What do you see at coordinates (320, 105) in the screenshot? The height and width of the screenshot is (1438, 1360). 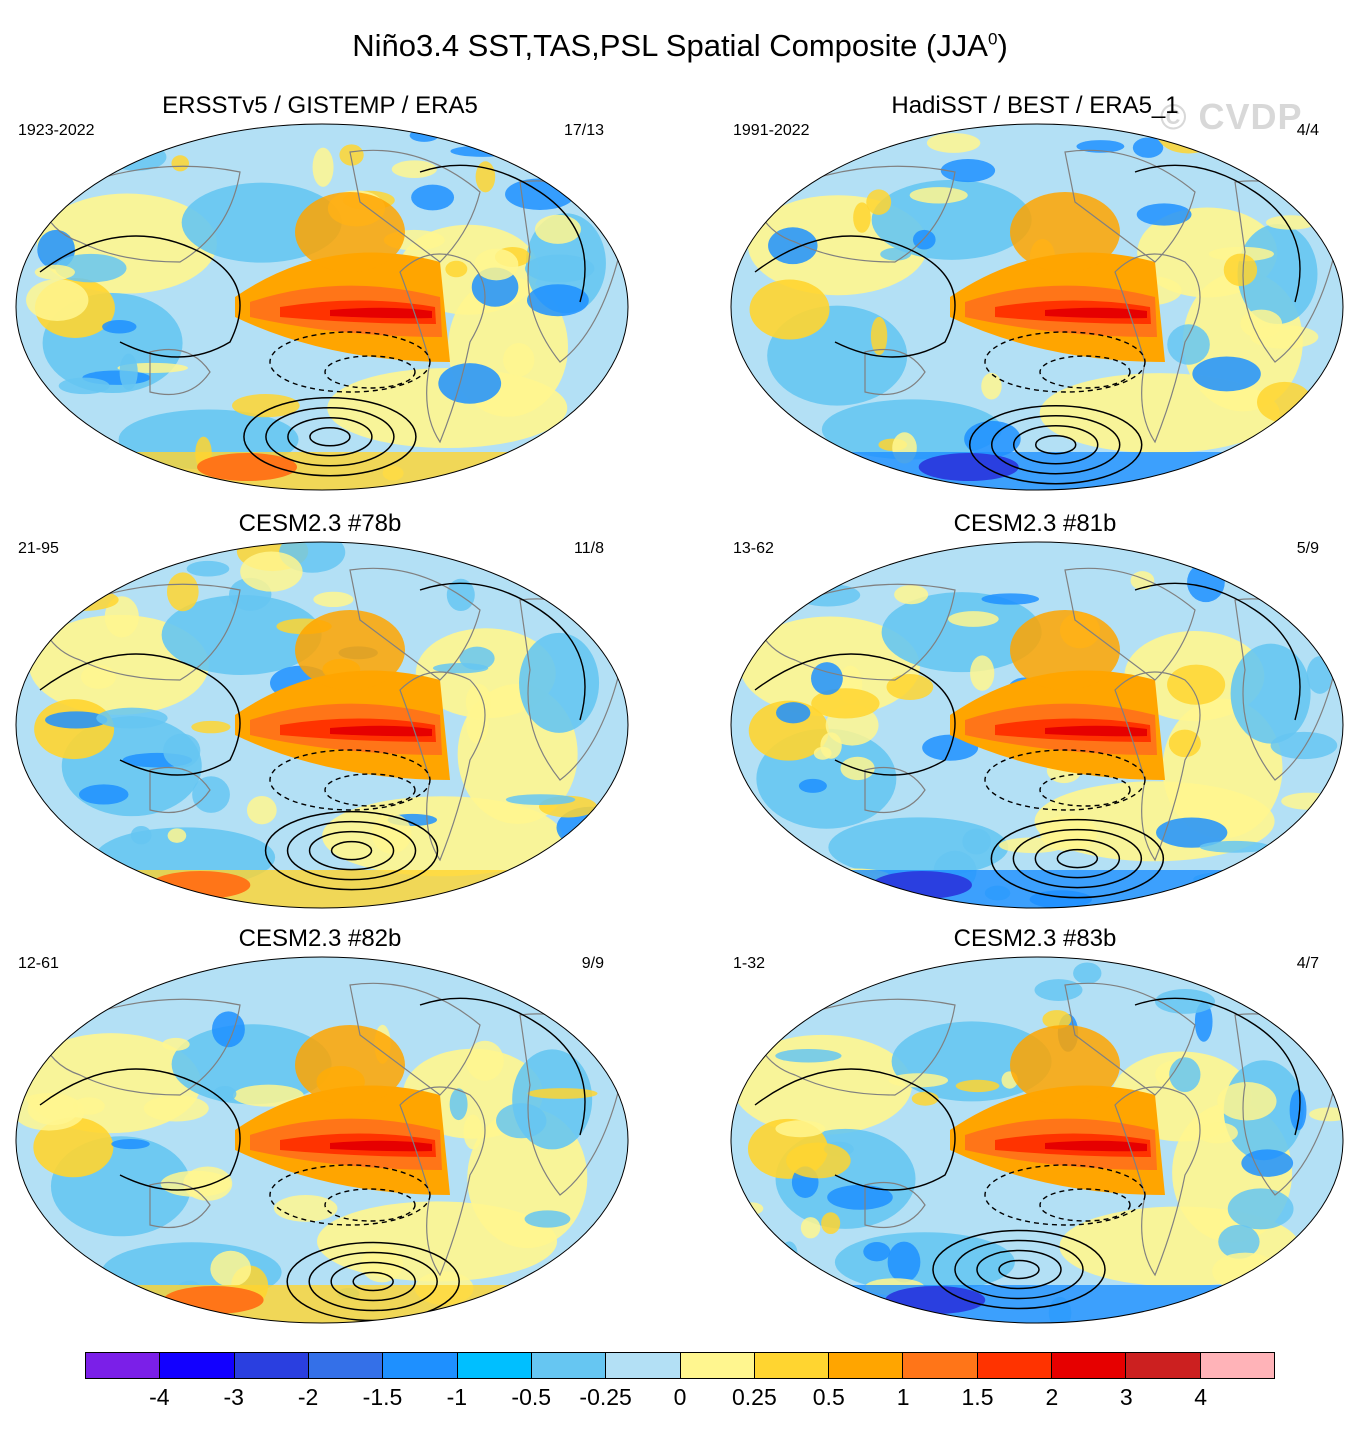 I see `panel-title: ERSSTv5 / GISTEMP / ERA5` at bounding box center [320, 105].